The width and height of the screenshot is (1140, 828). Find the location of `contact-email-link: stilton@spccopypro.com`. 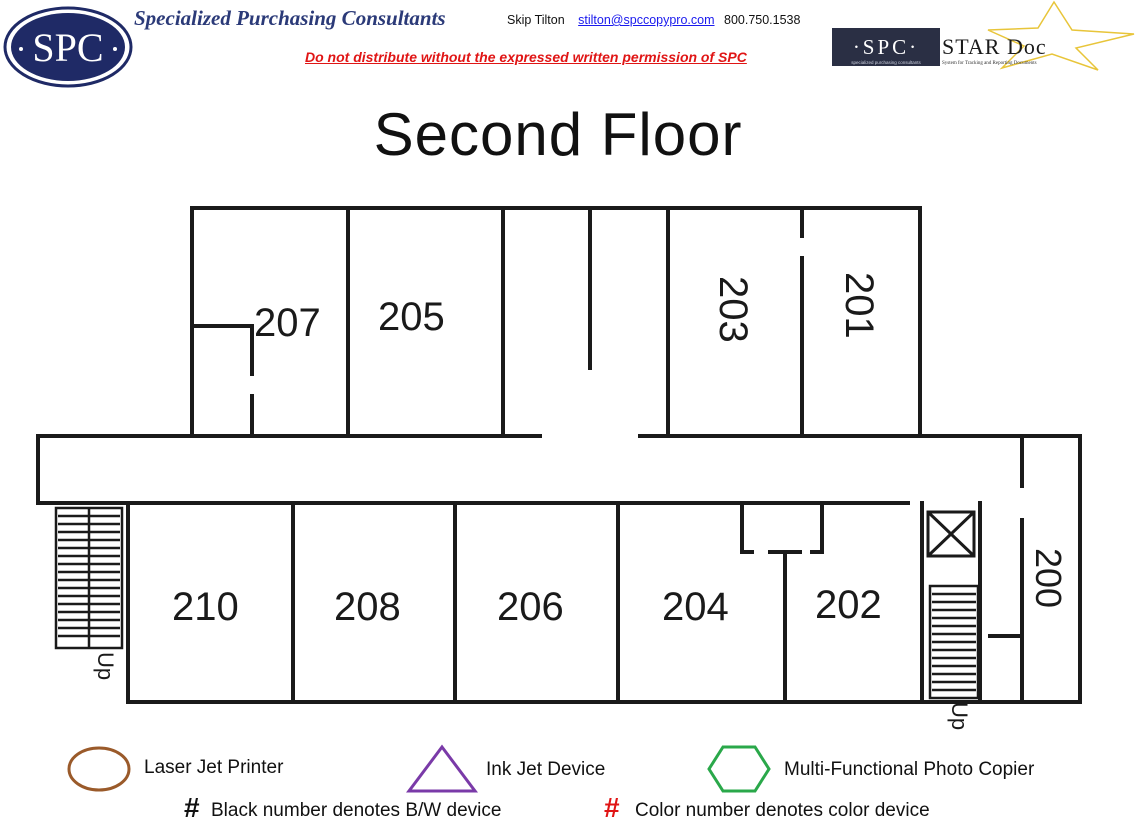

contact-email-link: stilton@spccopypro.com is located at coordinates (646, 20).